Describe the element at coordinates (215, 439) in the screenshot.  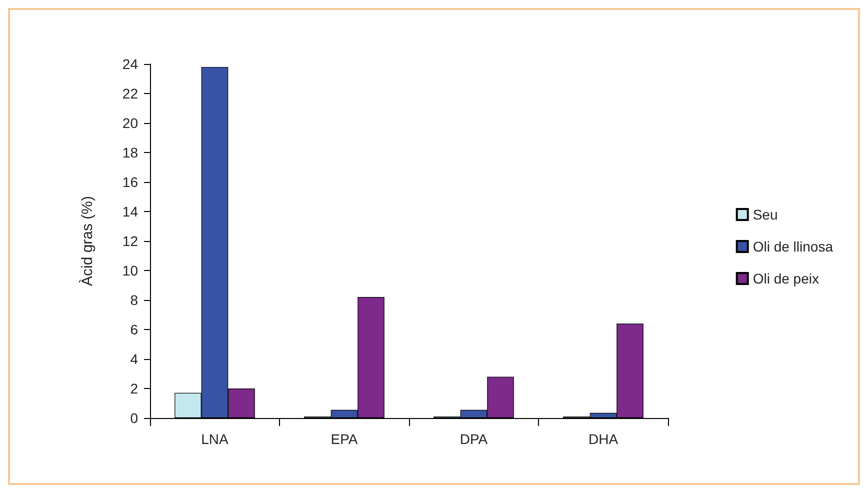
I see `x-tick-label: LNA` at that location.